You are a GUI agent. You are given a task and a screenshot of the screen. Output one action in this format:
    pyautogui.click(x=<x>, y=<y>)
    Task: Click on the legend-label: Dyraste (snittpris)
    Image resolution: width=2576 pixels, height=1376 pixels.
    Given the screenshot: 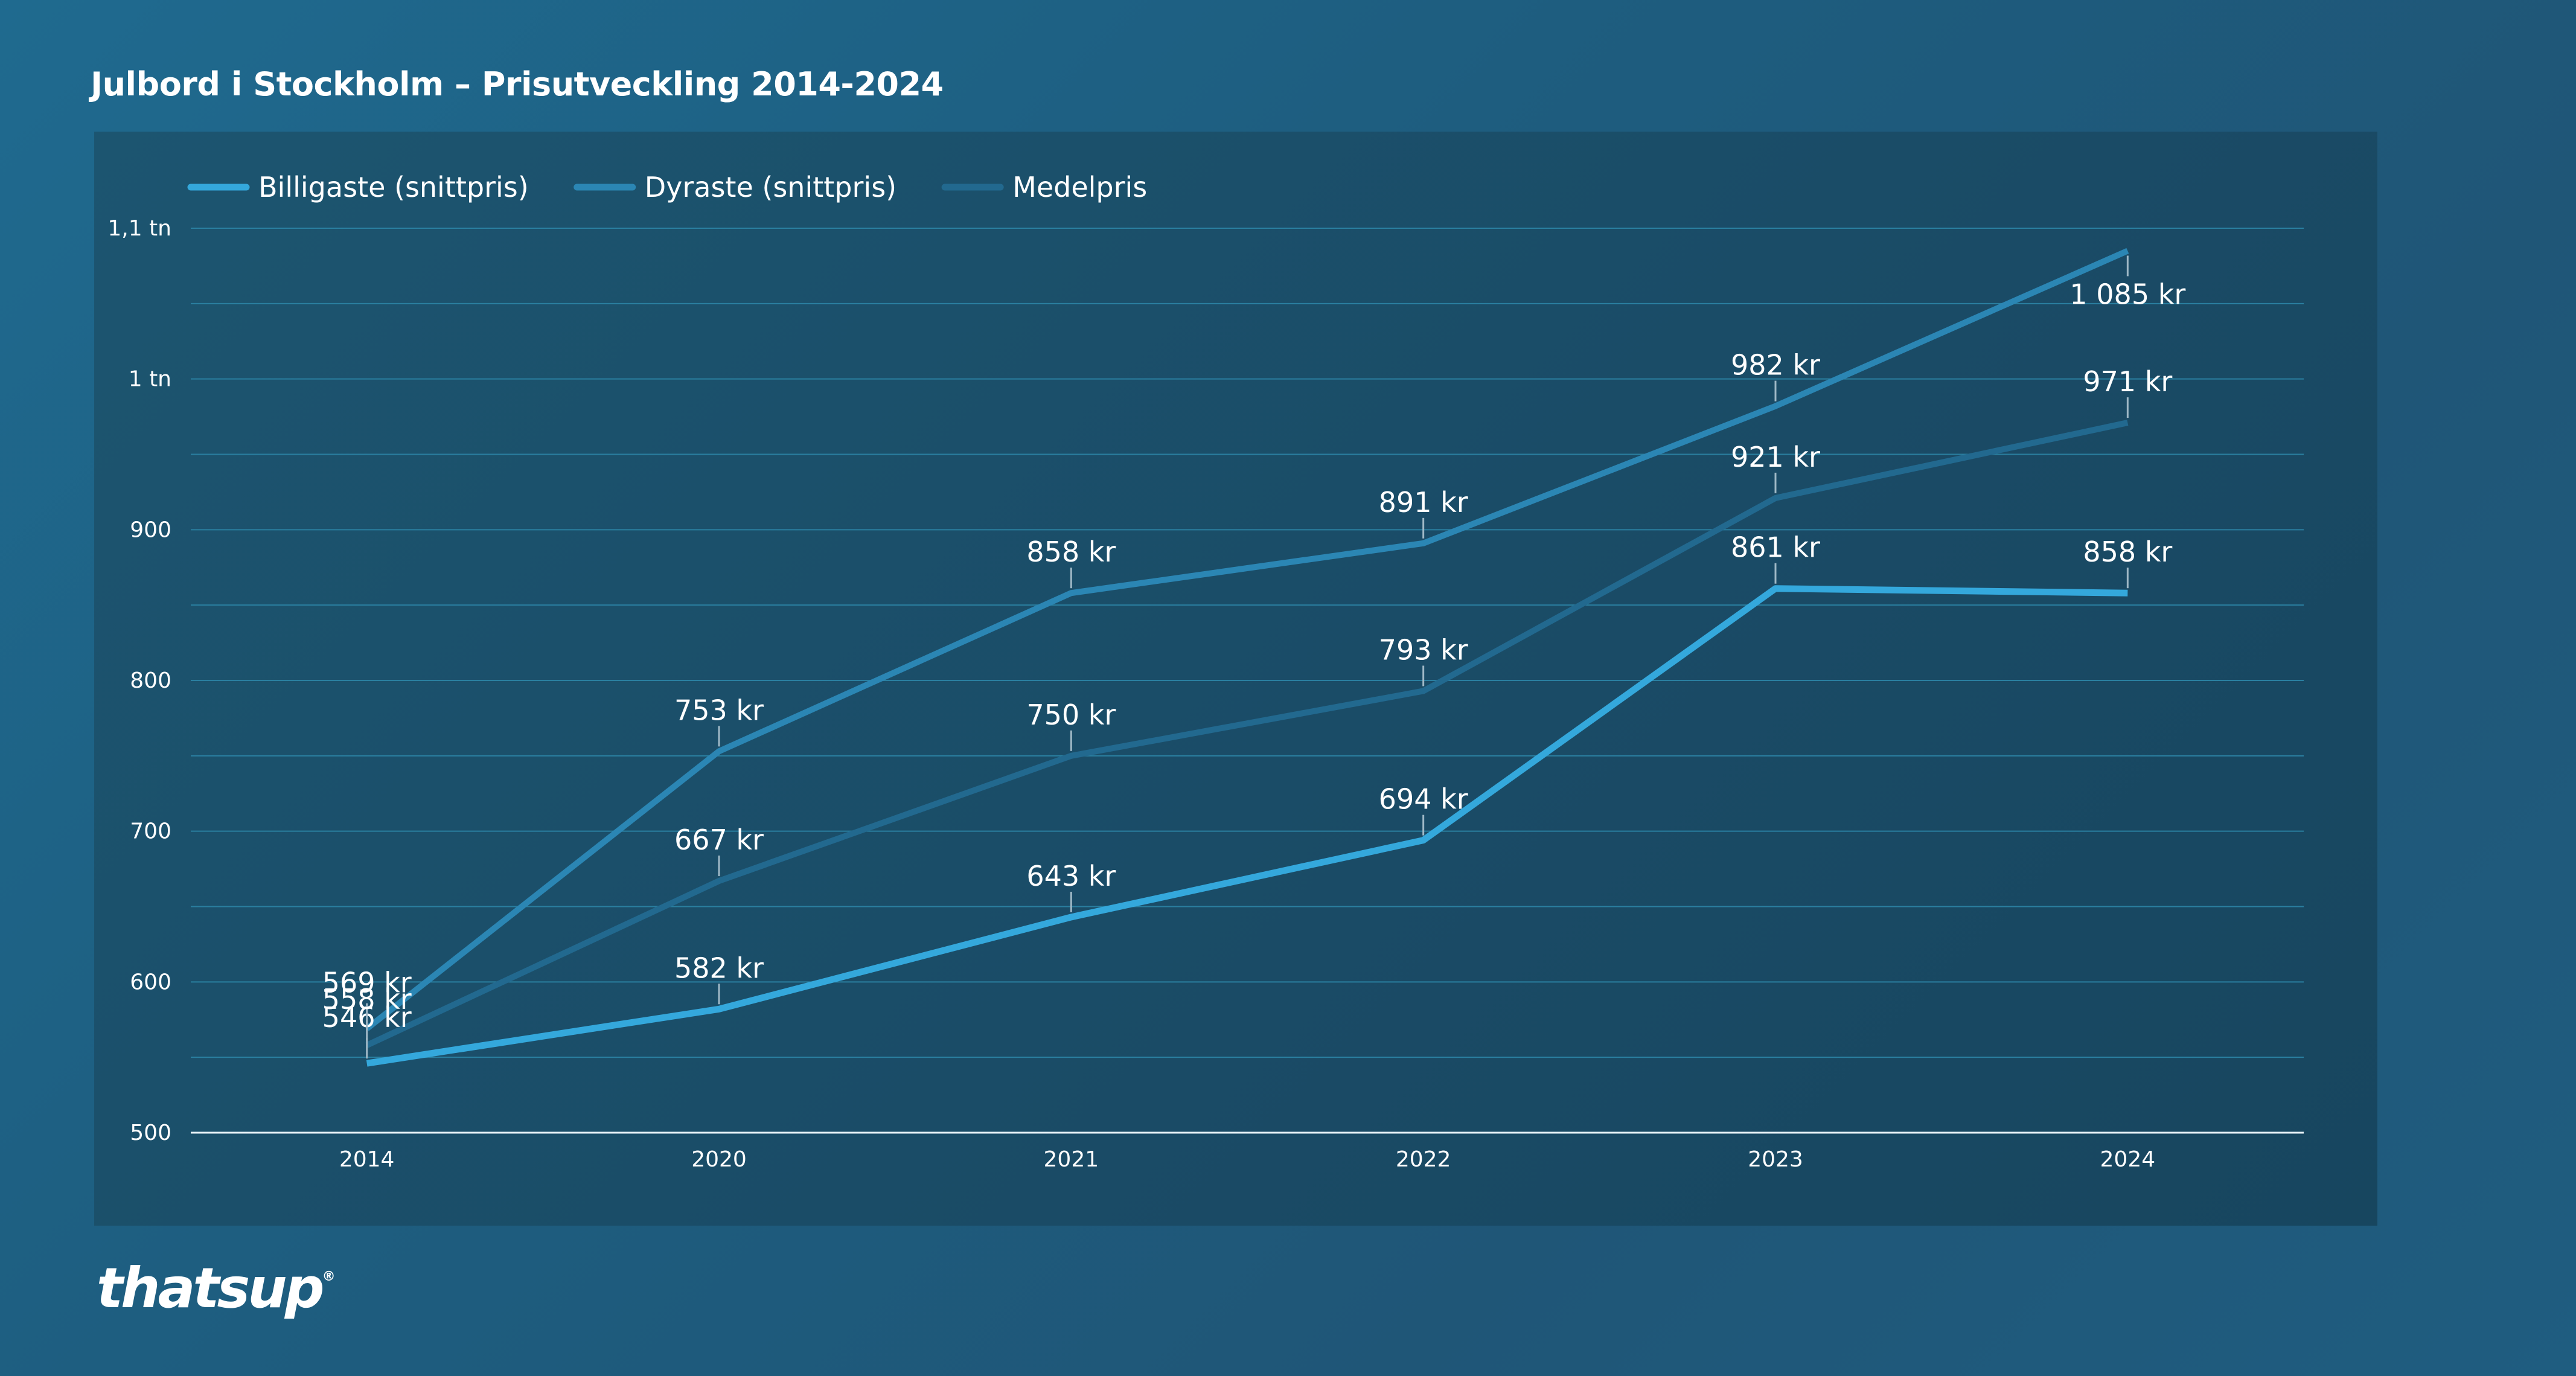 What is the action you would take?
    pyautogui.click(x=771, y=187)
    